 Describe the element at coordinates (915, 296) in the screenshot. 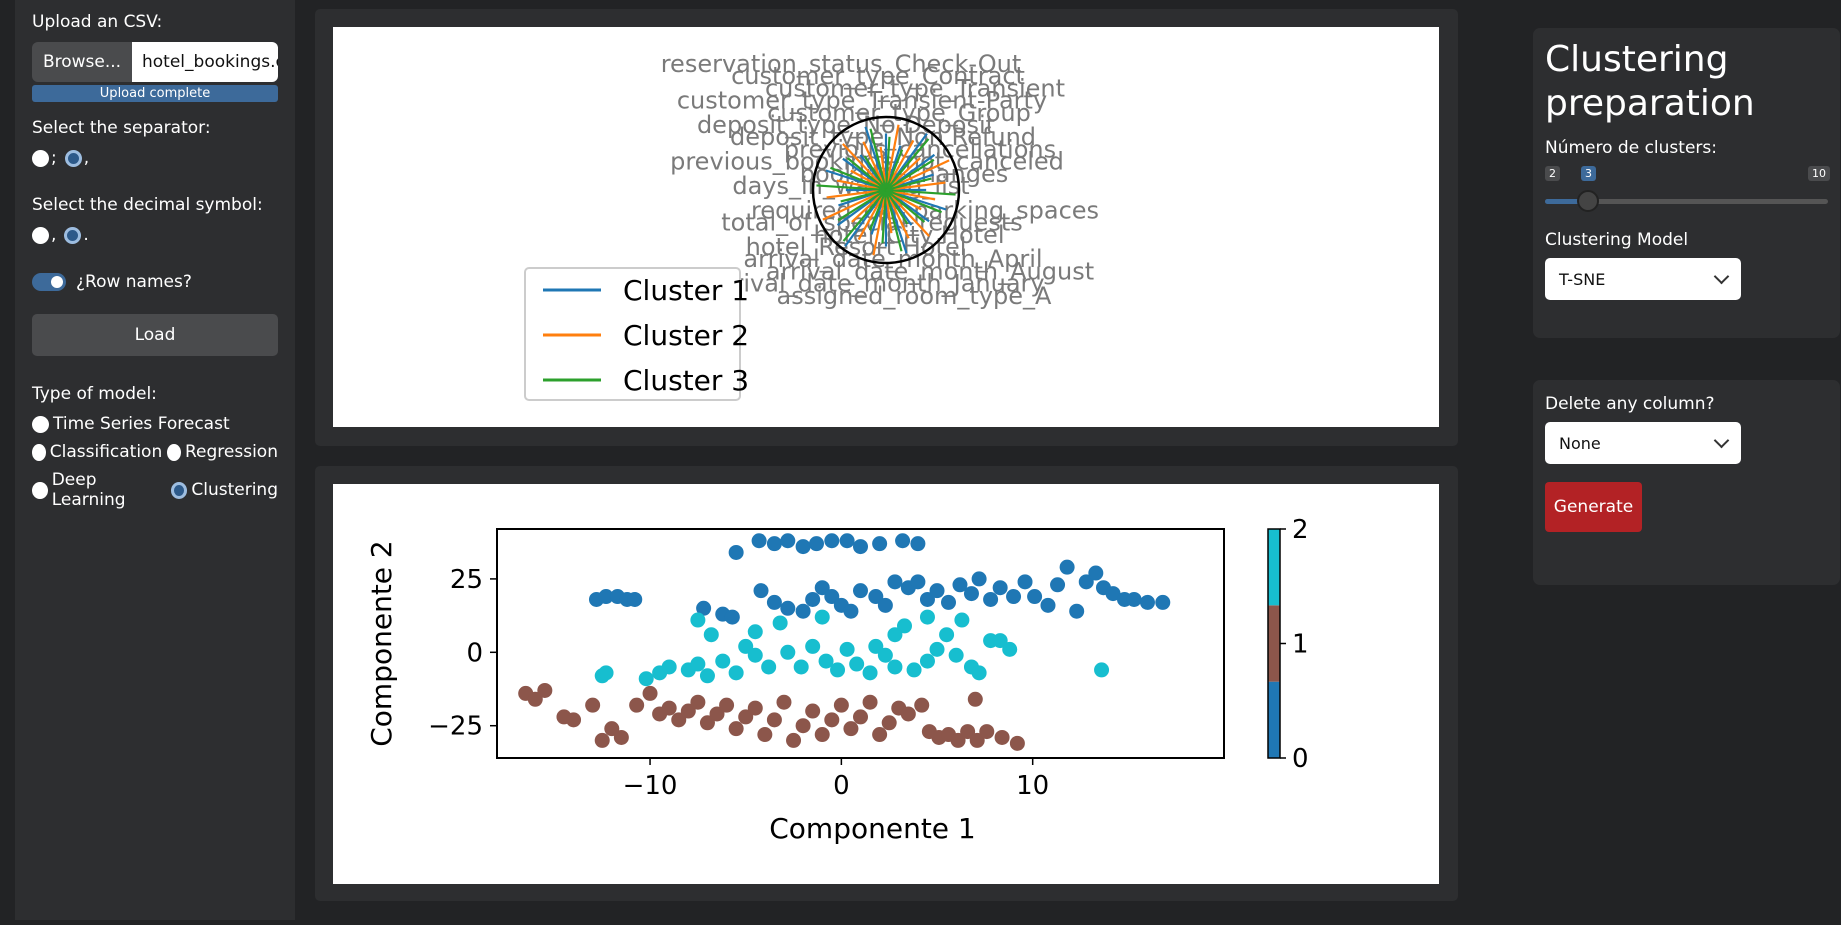

I see `radar-variable-label: assigned_room_type_A` at that location.